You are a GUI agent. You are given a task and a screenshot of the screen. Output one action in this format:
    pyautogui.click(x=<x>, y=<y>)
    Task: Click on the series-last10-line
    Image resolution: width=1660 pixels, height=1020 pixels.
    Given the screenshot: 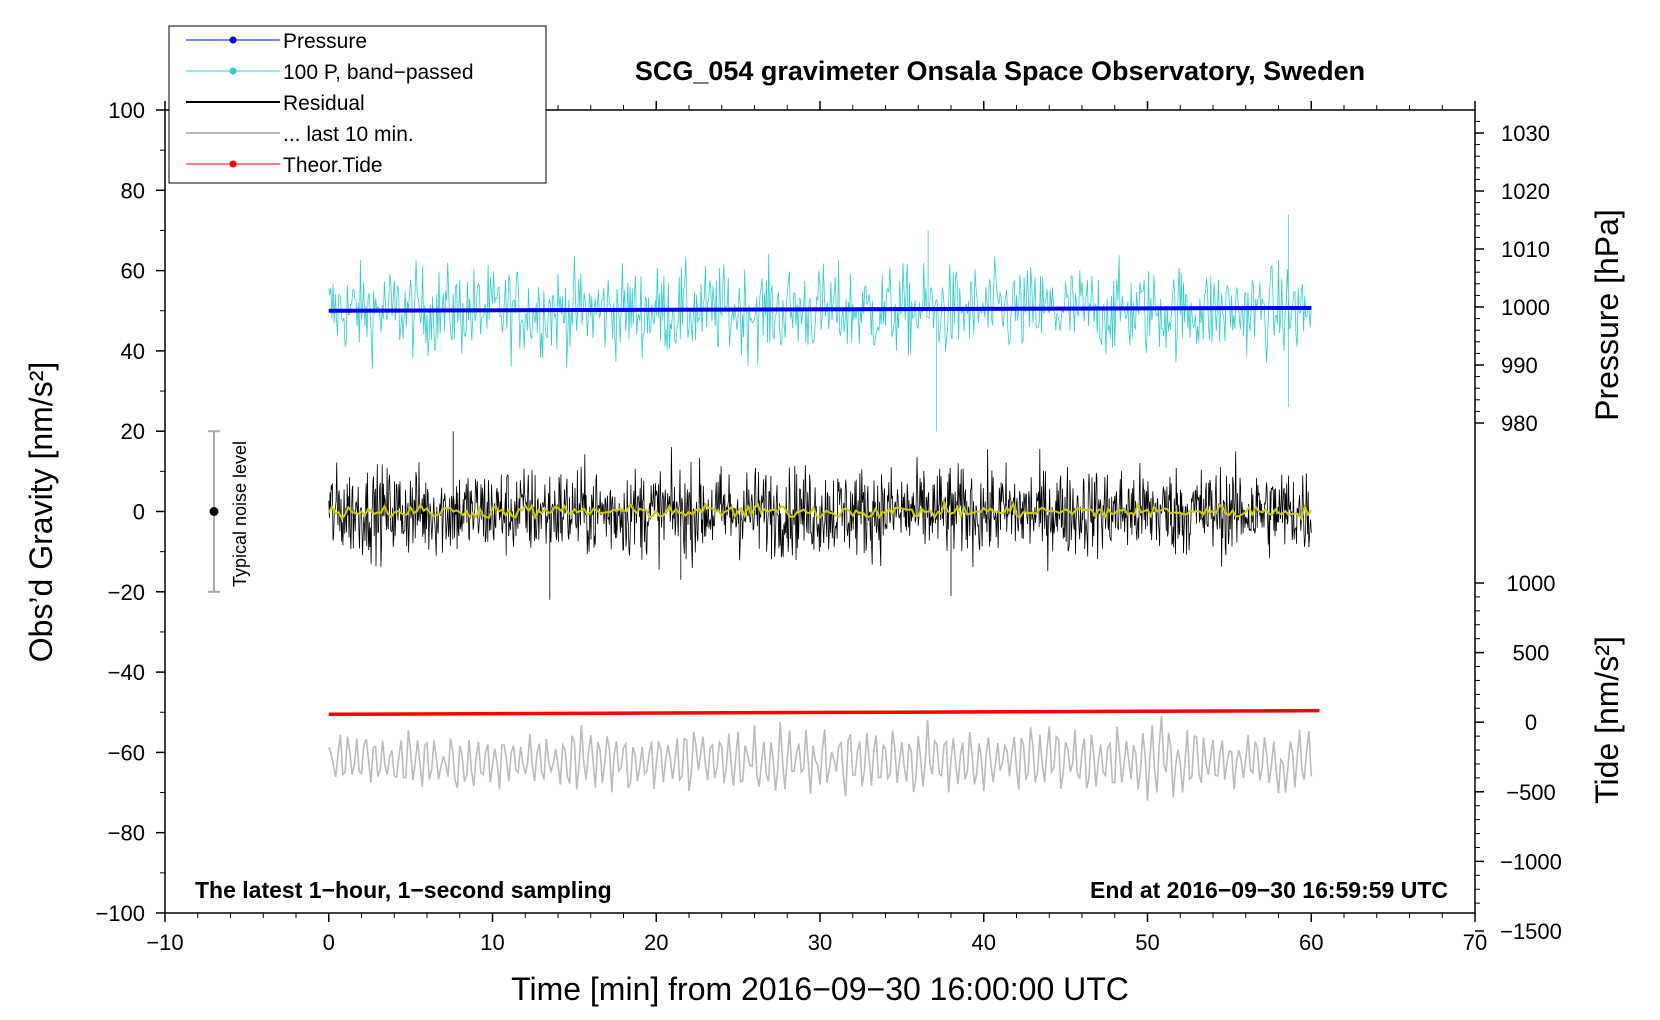 What is the action you would take?
    pyautogui.click(x=820, y=758)
    